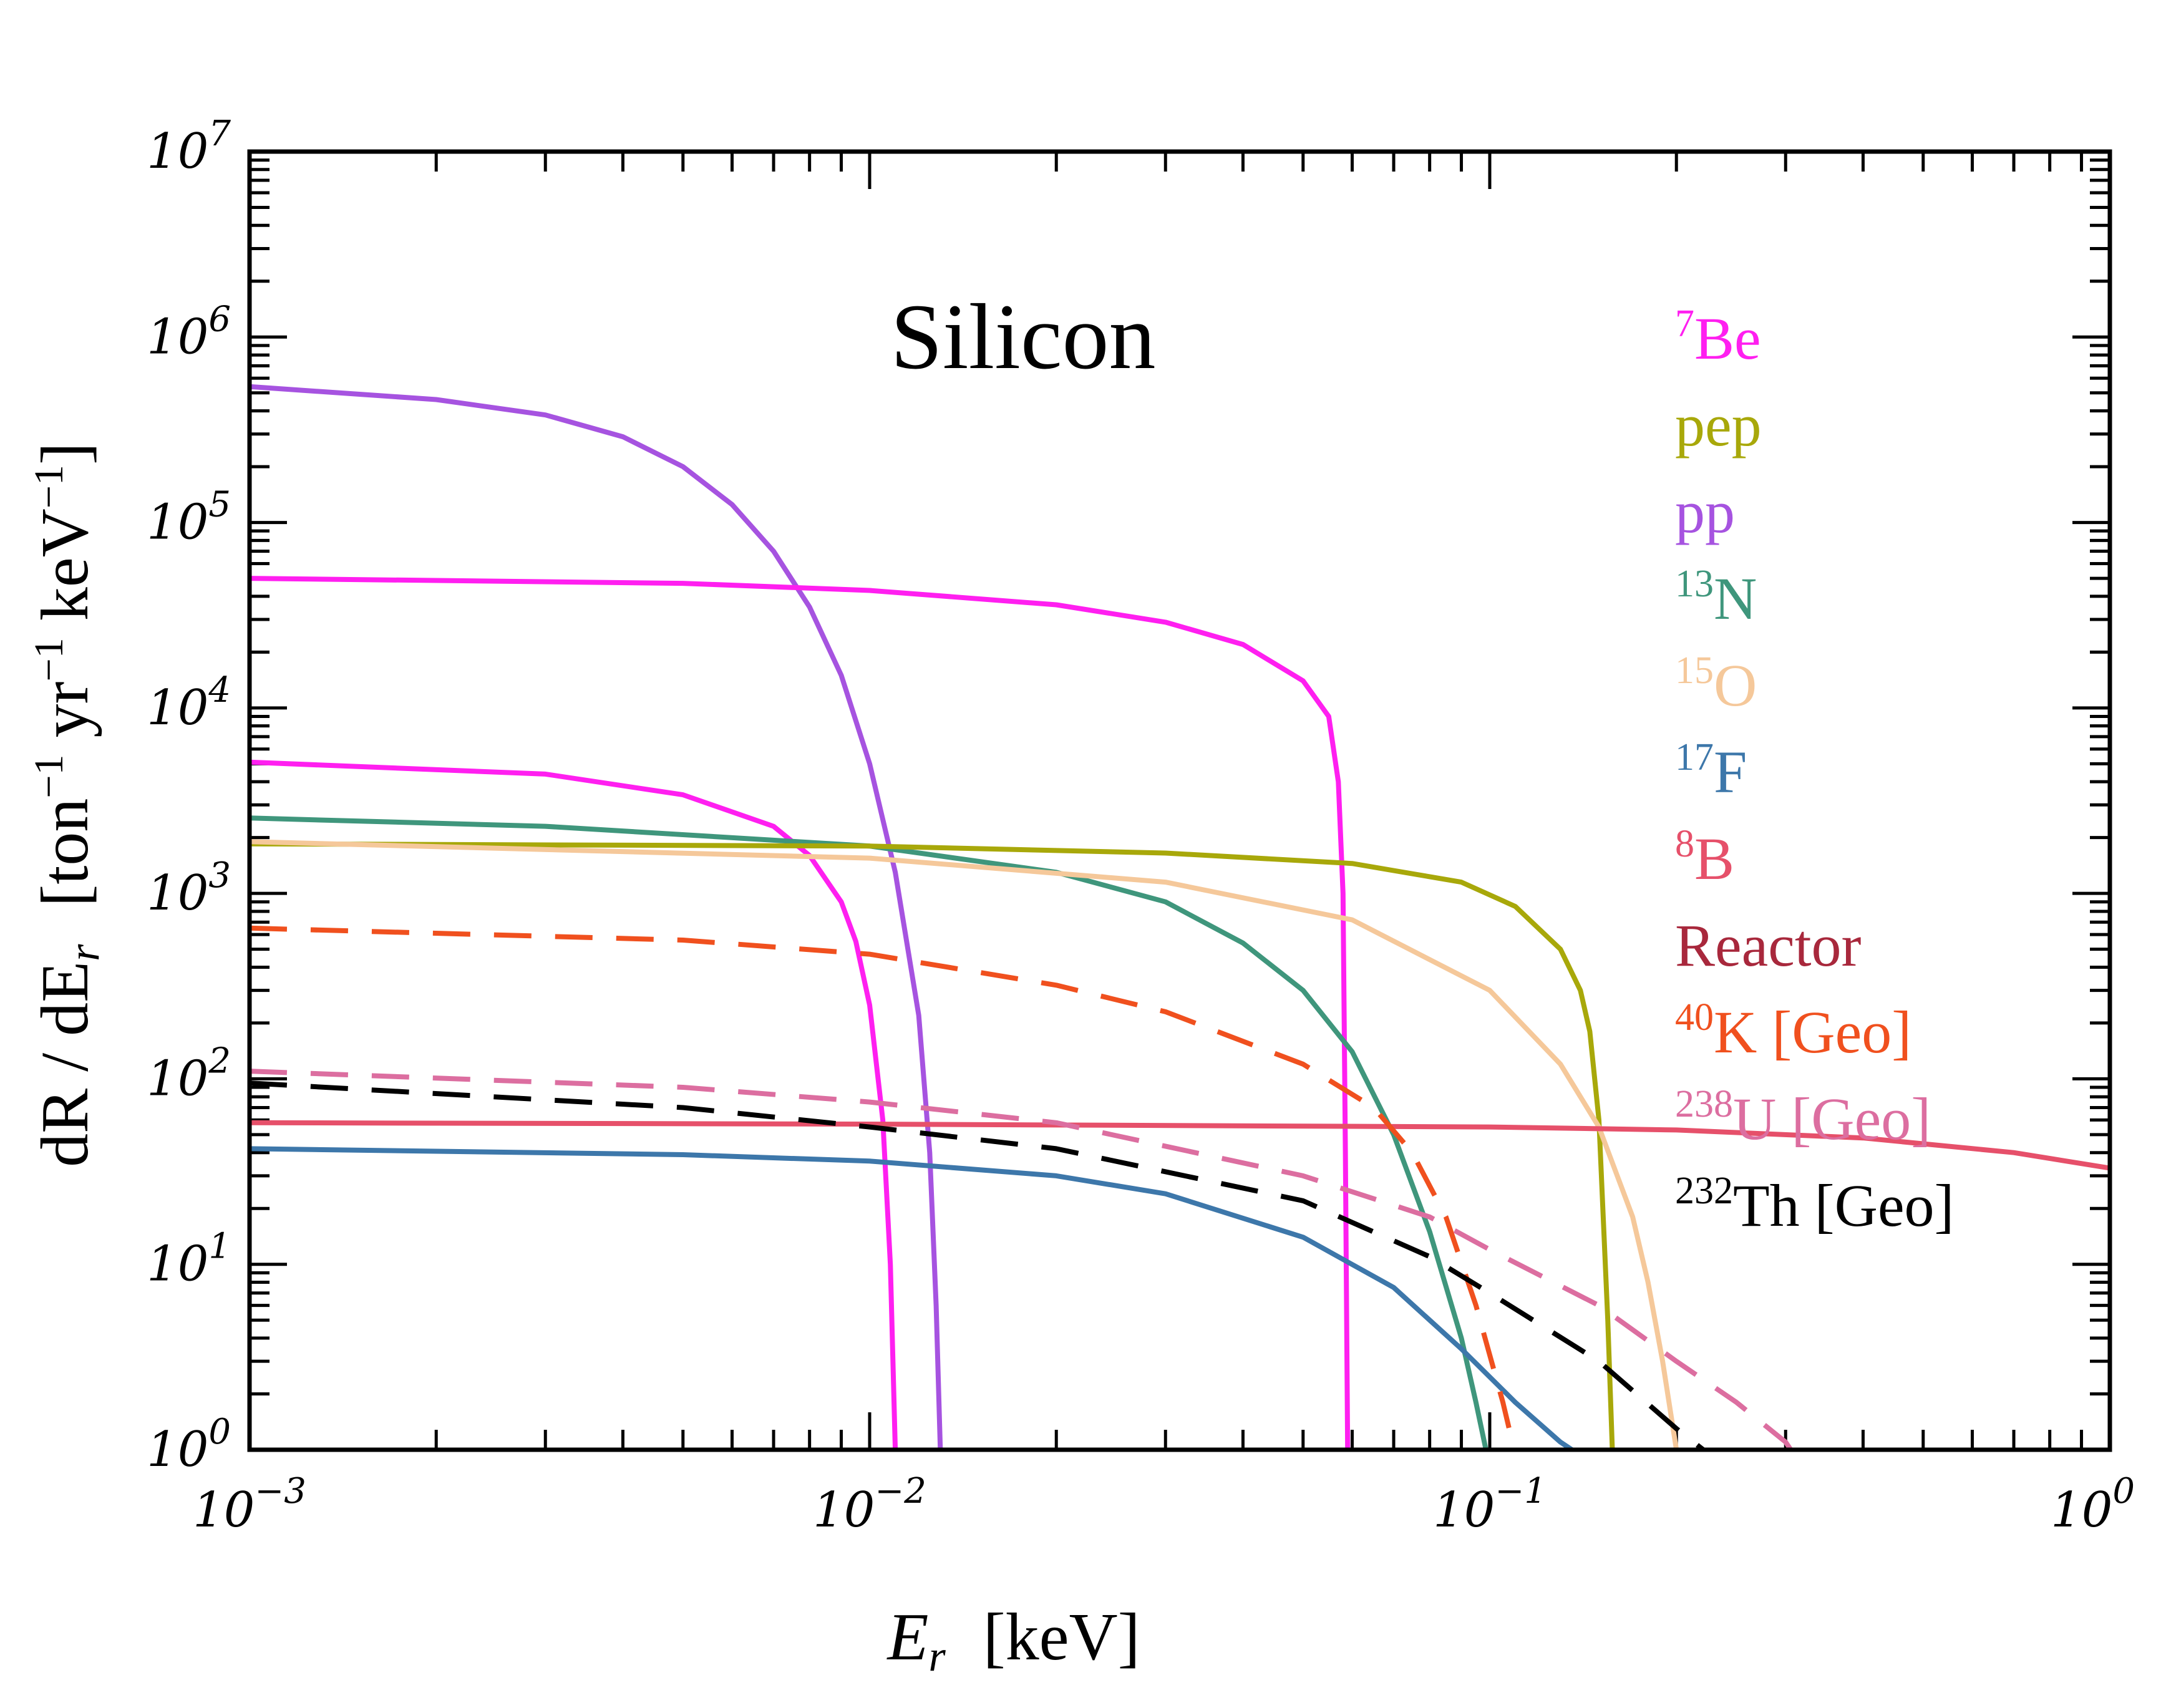  What do you see at coordinates (1022, 337) in the screenshot?
I see `chart-title: Silicon` at bounding box center [1022, 337].